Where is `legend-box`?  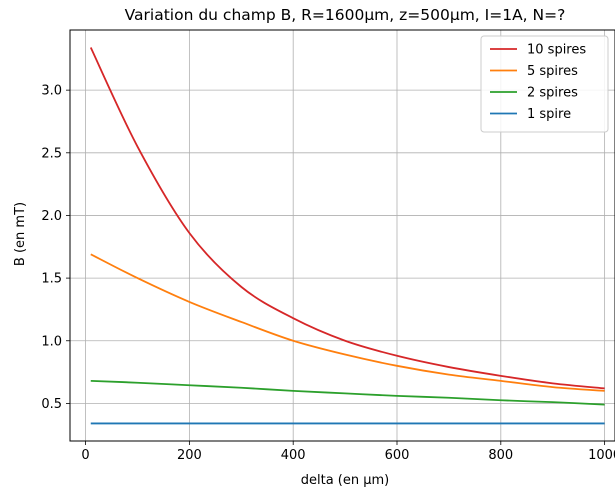 legend-box is located at coordinates (544, 84).